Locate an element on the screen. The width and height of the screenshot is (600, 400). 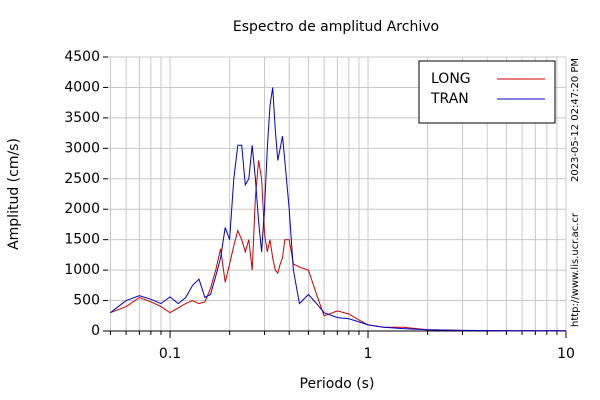
x-tick-label: 1 is located at coordinates (368, 354).